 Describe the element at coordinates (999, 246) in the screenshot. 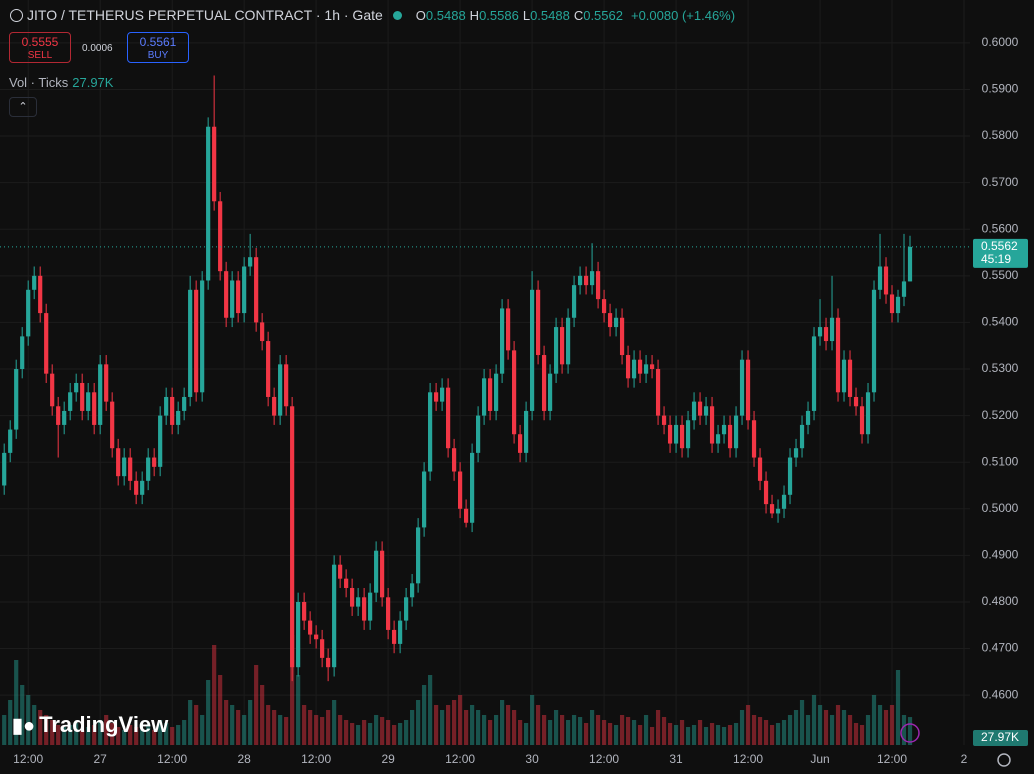

I see `last-price-label: 0.5562` at that location.